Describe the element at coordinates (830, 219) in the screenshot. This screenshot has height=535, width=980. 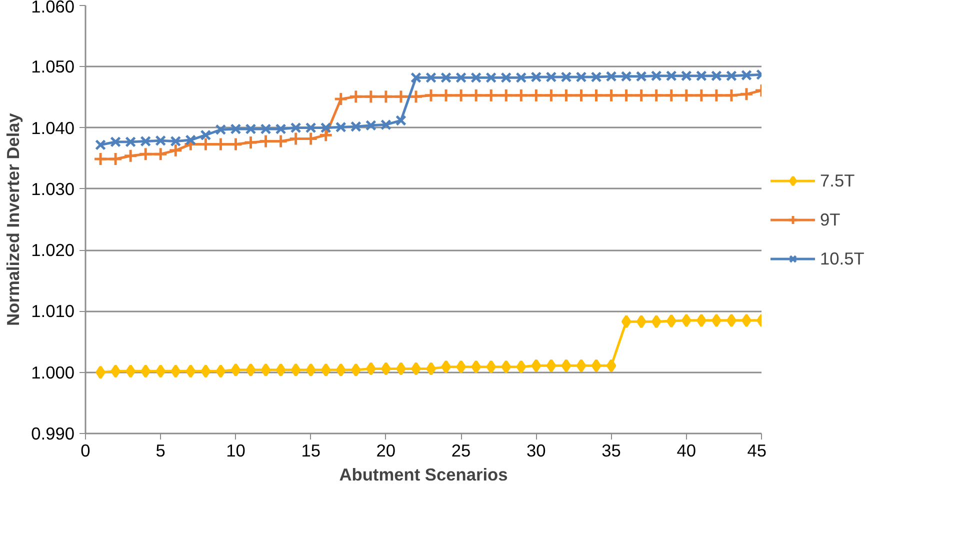
I see `legend-label: 9T` at that location.